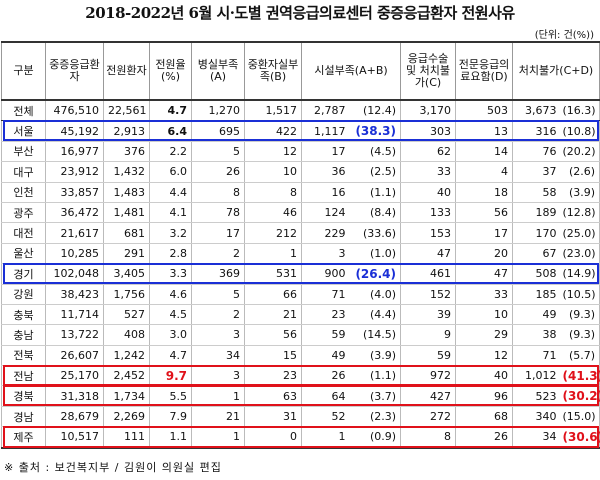  What do you see at coordinates (535, 396) in the screenshot?
I see `table-cell: 523` at bounding box center [535, 396].